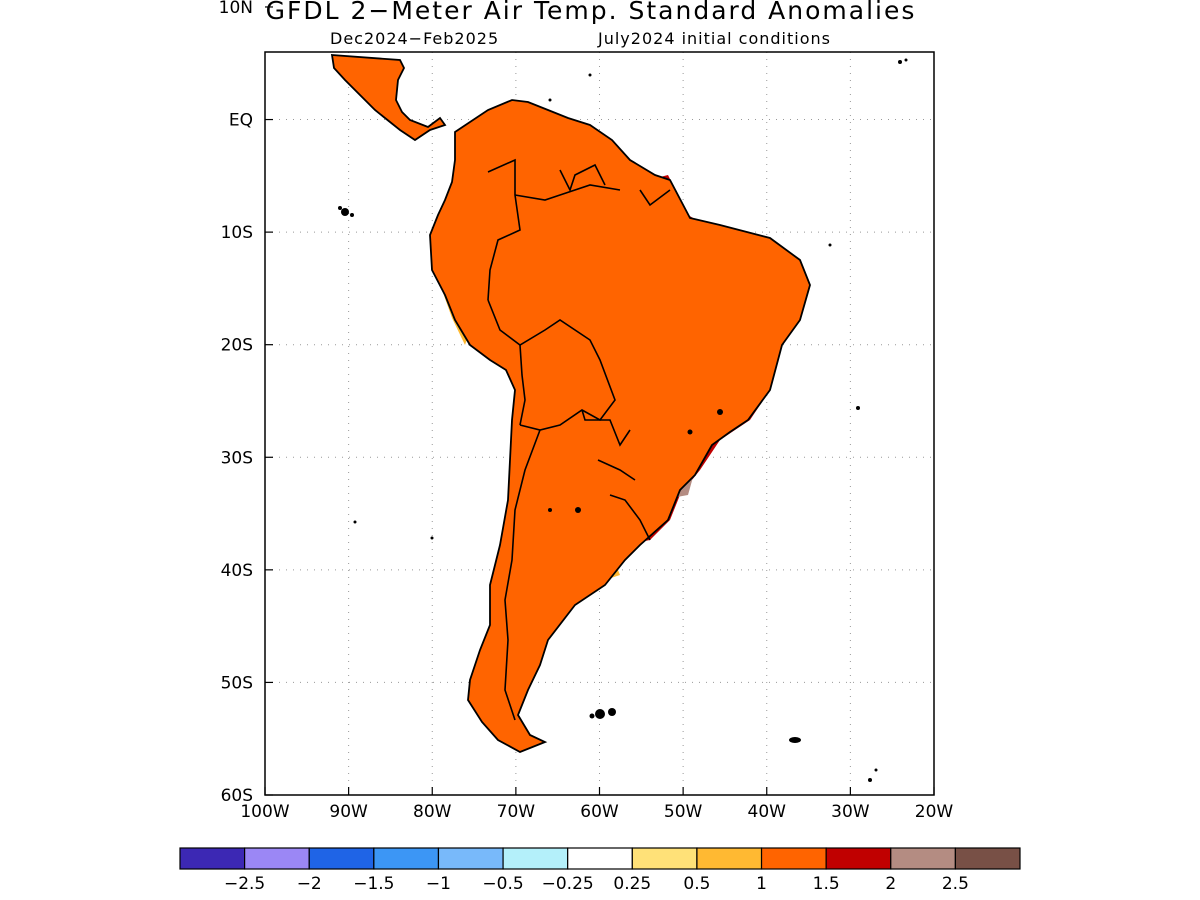  I want to click on lon-tick-label: 30W, so click(850, 812).